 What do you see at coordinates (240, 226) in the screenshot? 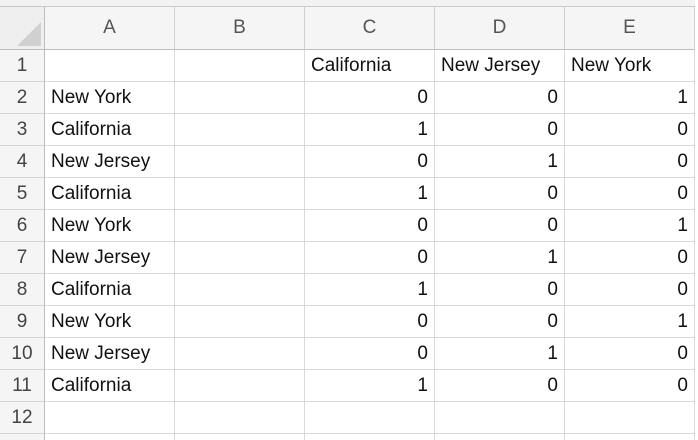
I see `cell-b6` at bounding box center [240, 226].